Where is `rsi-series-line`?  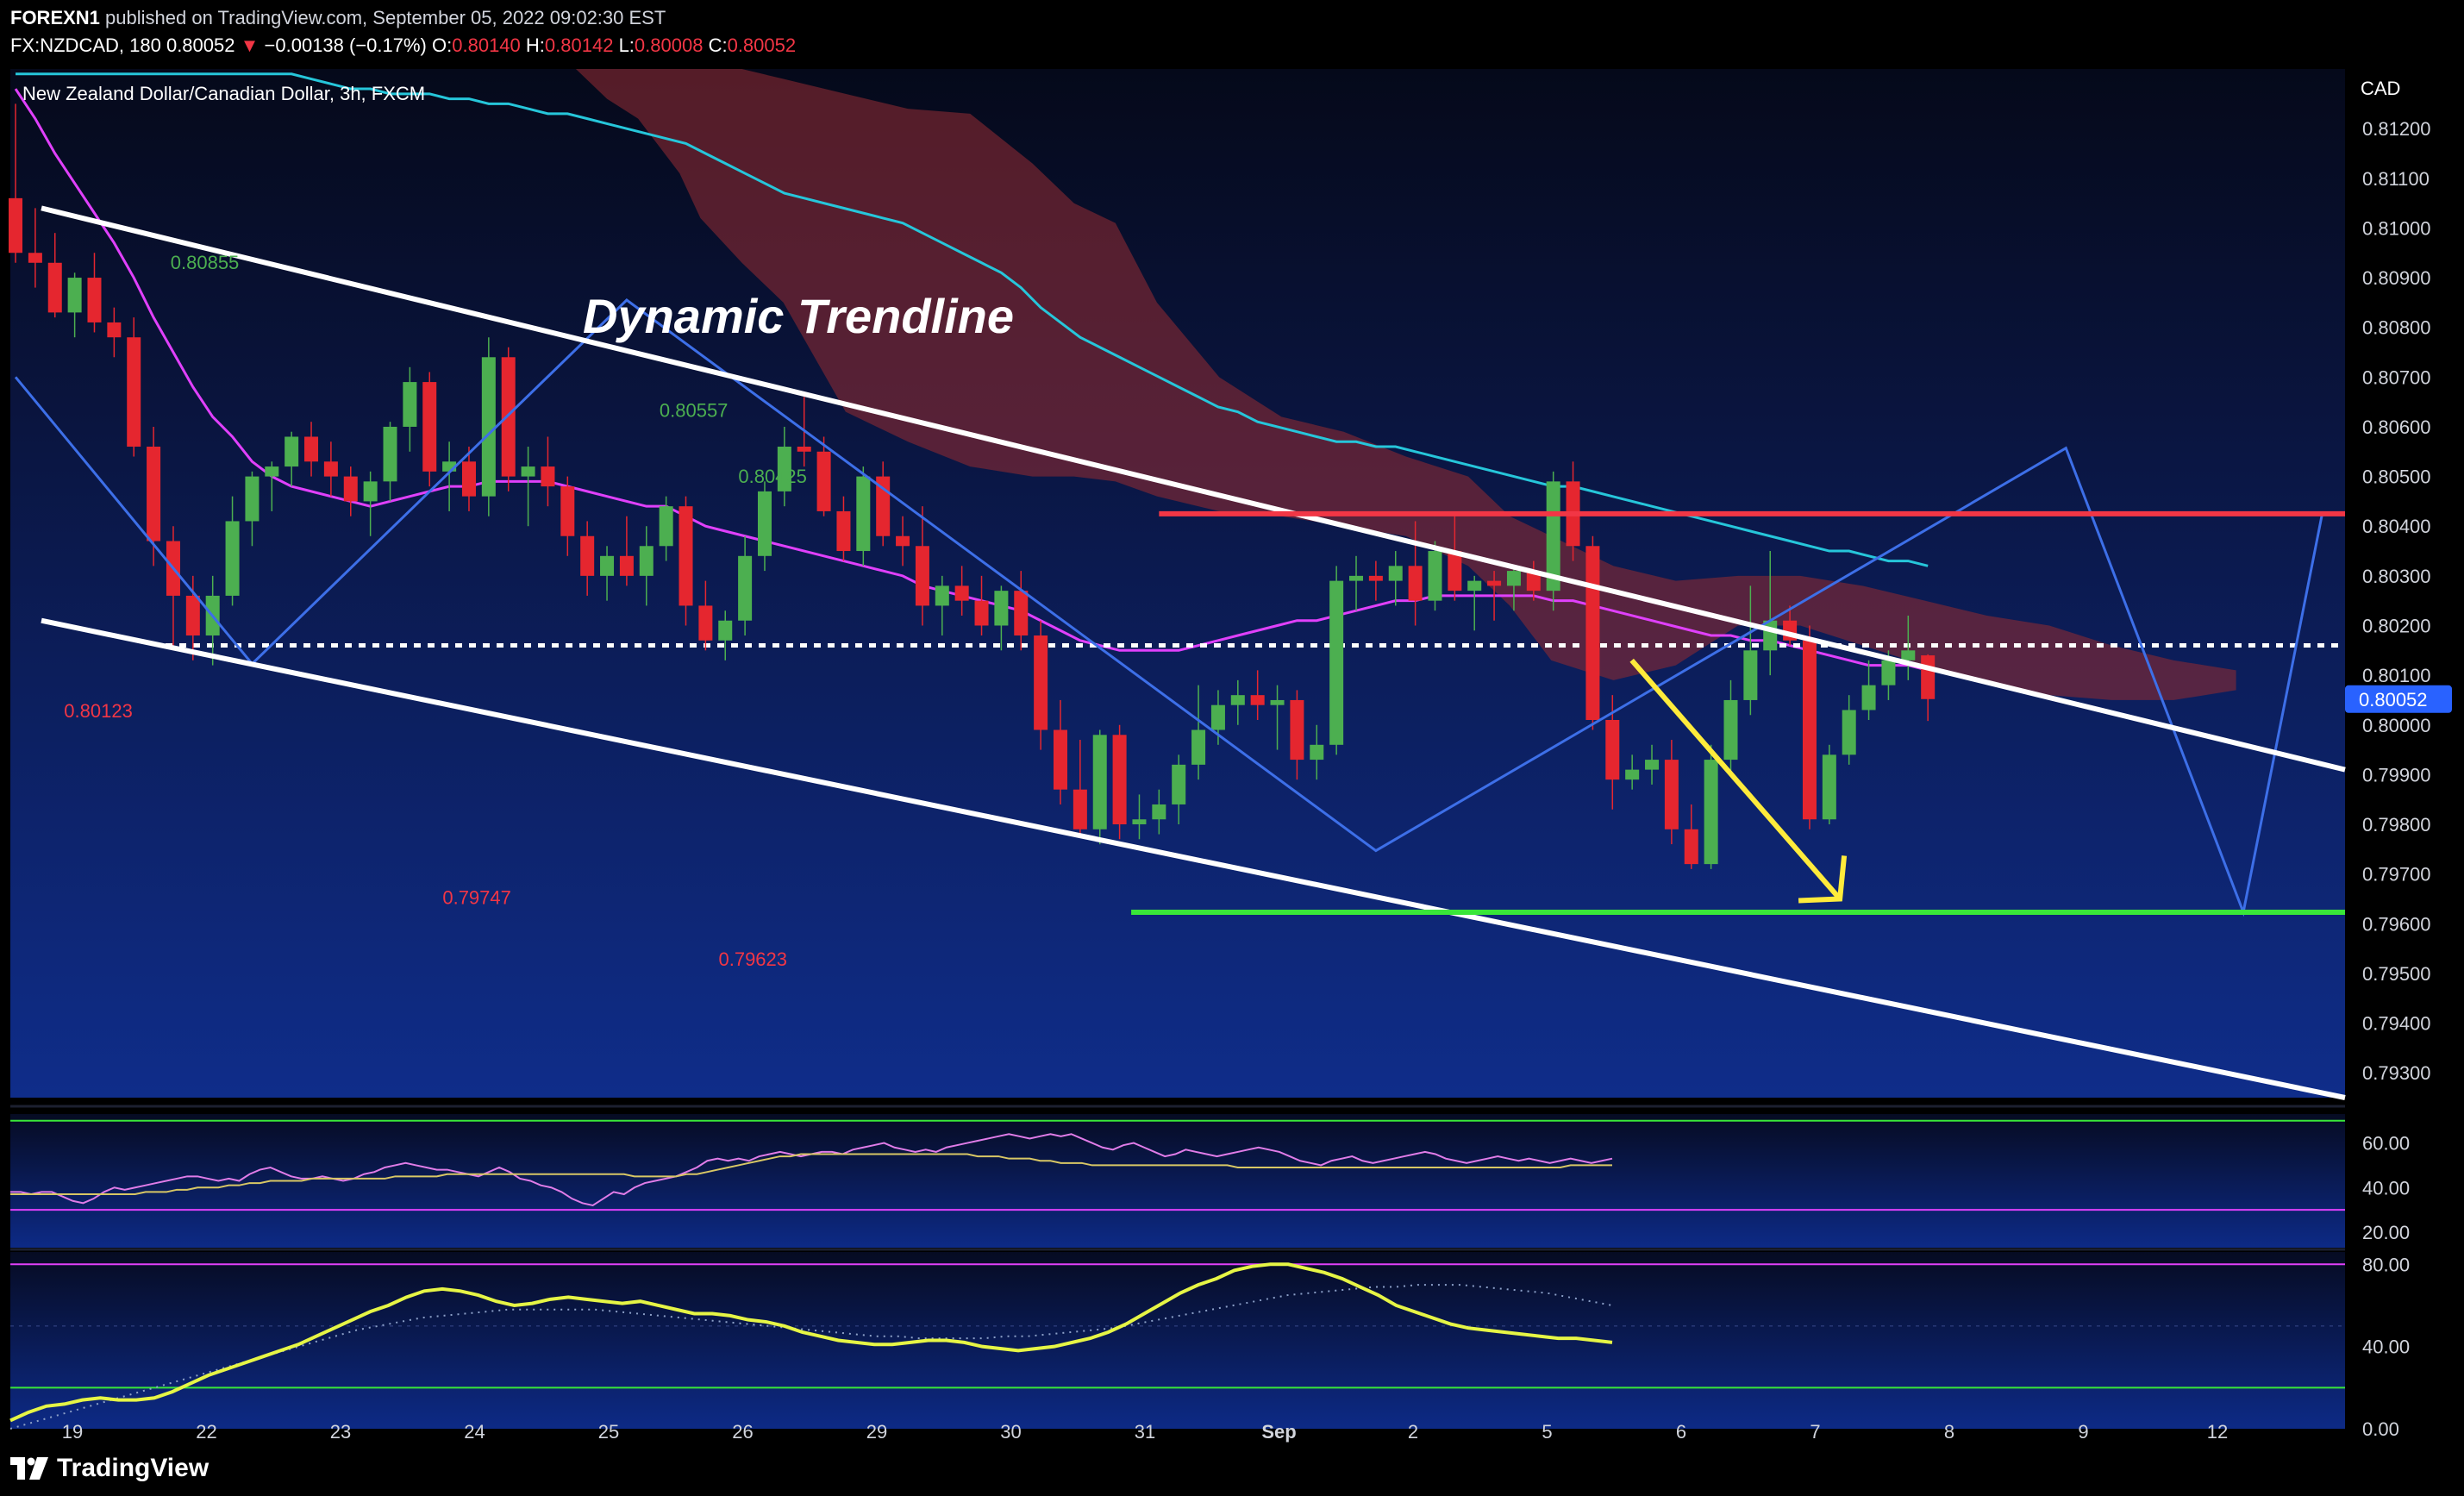
rsi-series-line is located at coordinates (811, 1174).